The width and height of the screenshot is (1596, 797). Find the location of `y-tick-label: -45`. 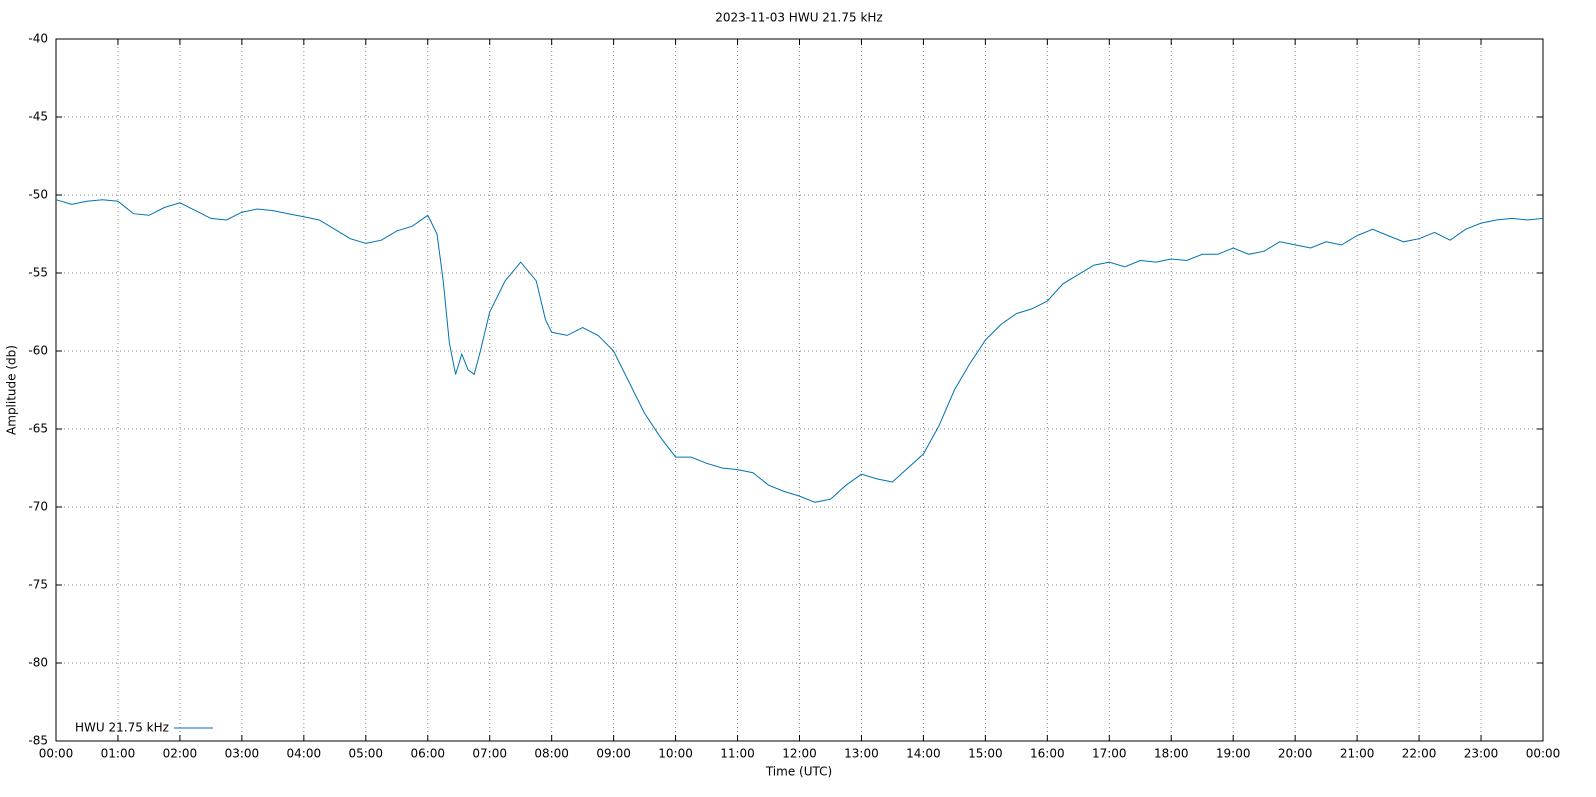

y-tick-label: -45 is located at coordinates (38, 117).